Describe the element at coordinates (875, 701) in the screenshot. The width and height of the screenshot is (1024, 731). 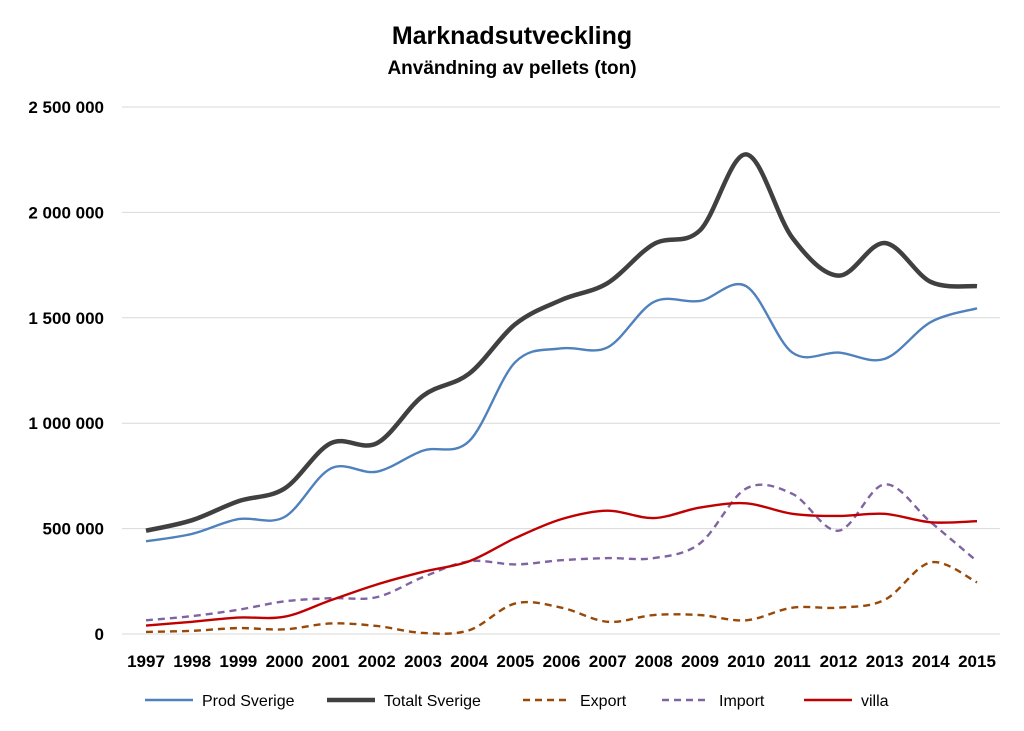
I see `legend-label: villa` at that location.